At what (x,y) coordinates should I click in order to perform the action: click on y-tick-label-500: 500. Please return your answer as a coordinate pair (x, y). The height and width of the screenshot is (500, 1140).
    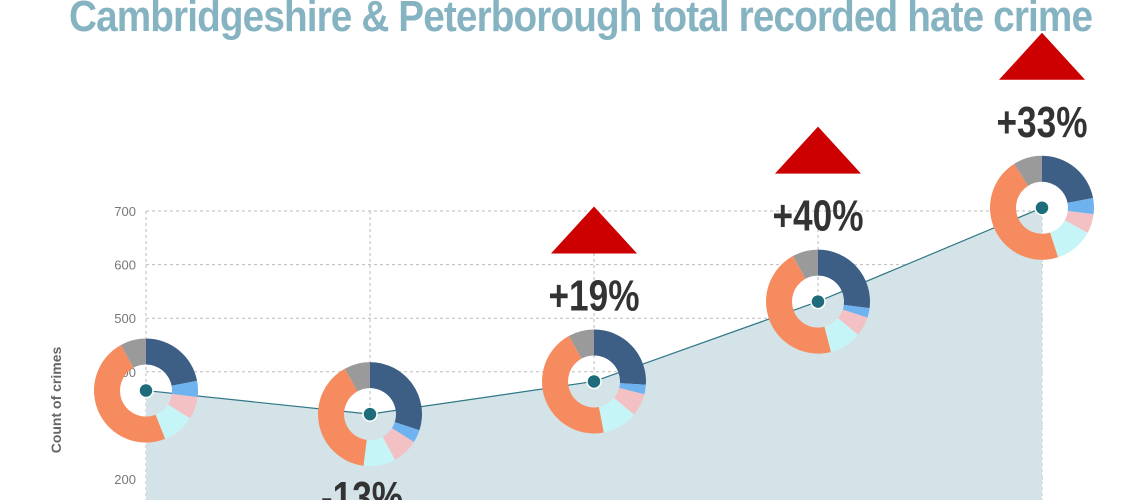
    Looking at the image, I should click on (125, 318).